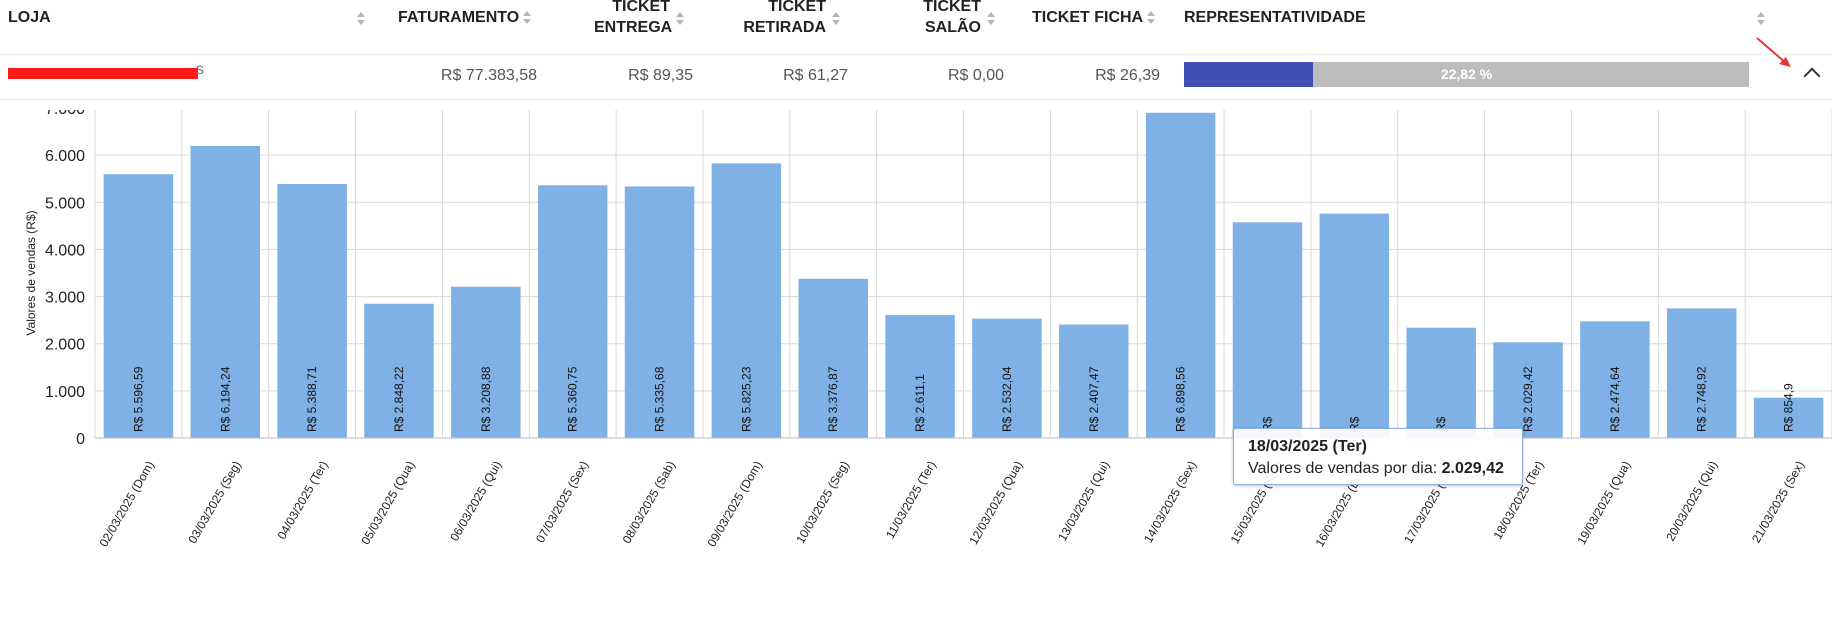 The width and height of the screenshot is (1832, 643). I want to click on header-ticket-entrega-line2: ENTREGA, so click(633, 27).